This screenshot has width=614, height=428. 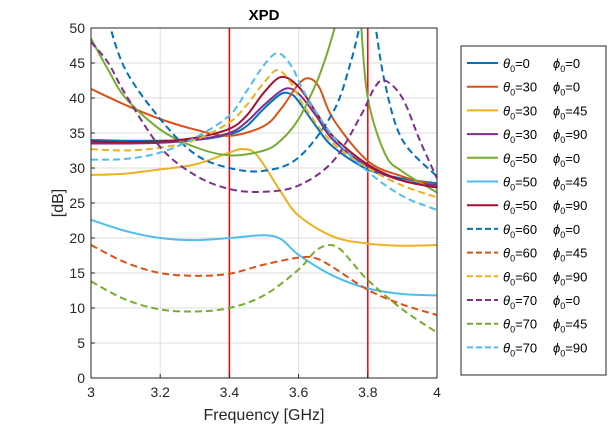 What do you see at coordinates (522, 63) in the screenshot?
I see `legend-theta-value: =0` at bounding box center [522, 63].